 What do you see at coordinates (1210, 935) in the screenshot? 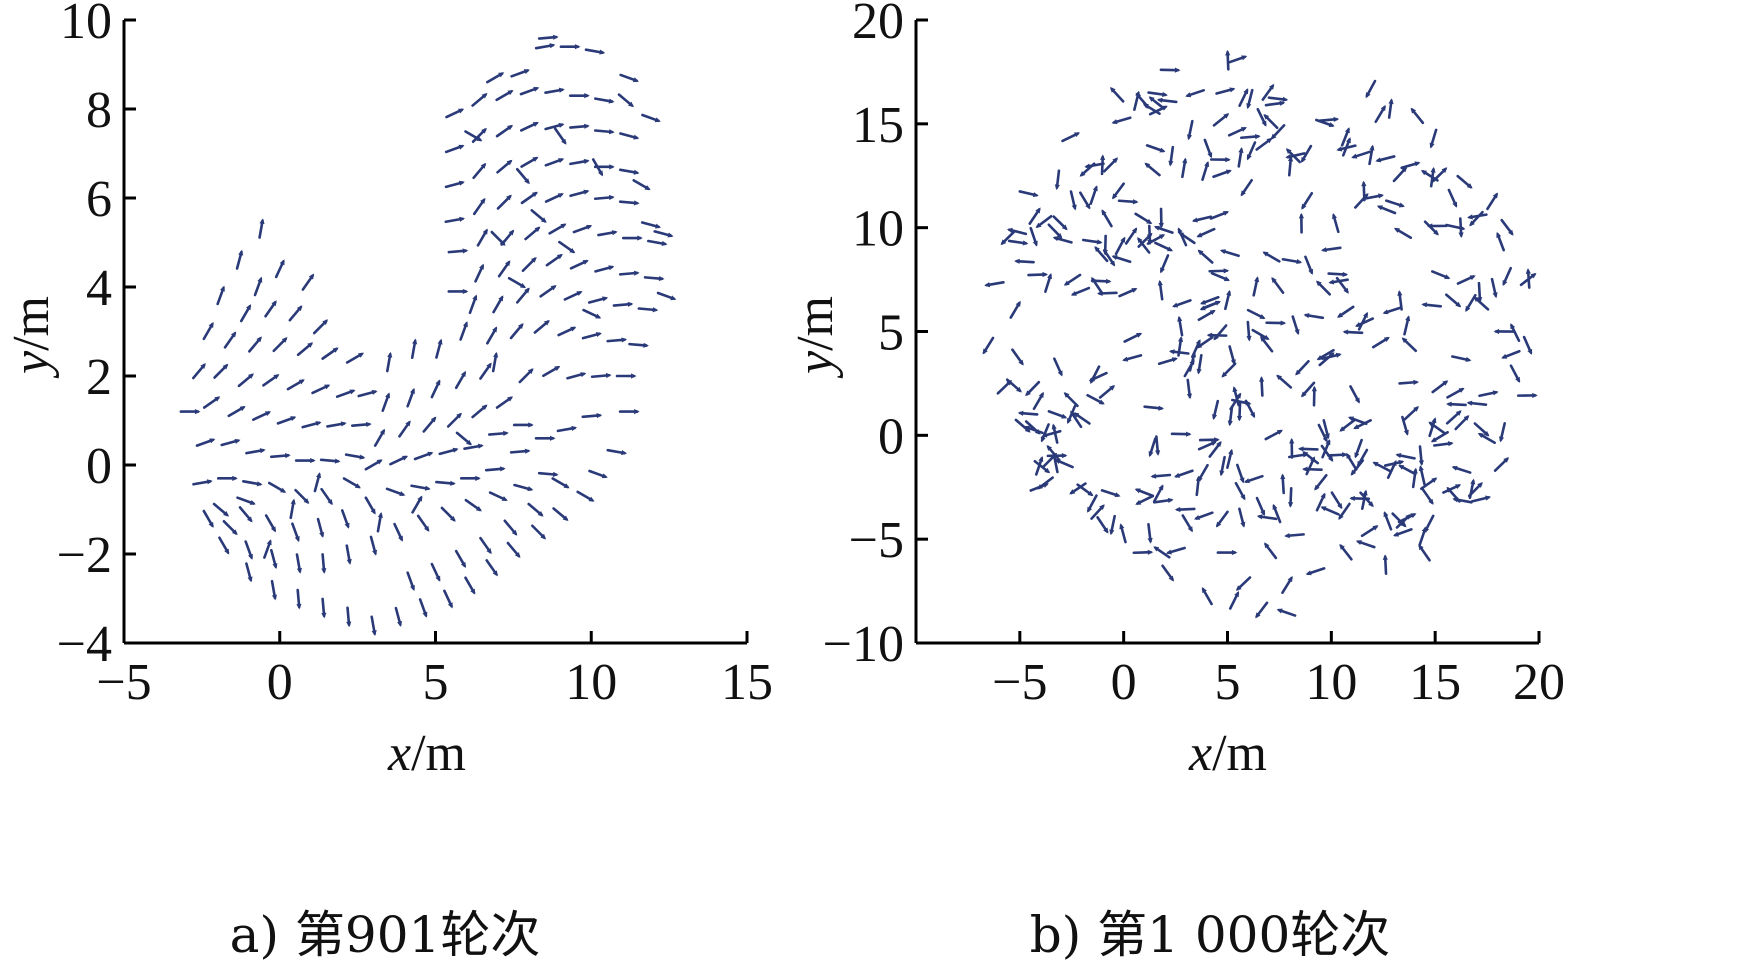
I see `panel-b-caption: b) 第1 000轮次` at bounding box center [1210, 935].